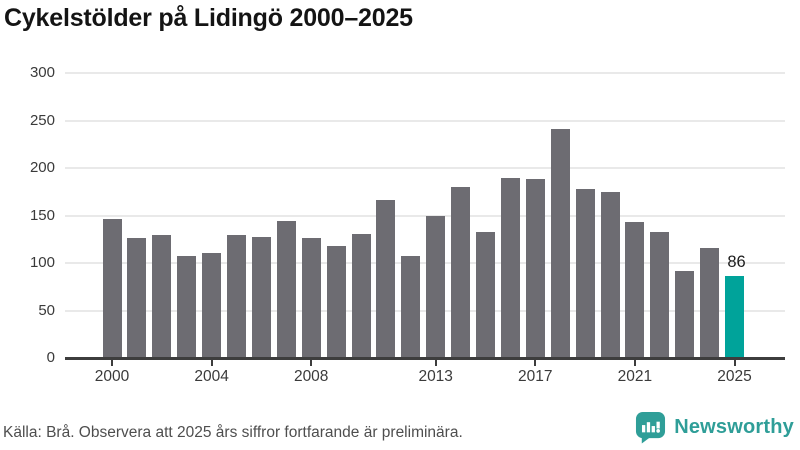 This screenshot has height=450, width=800. Describe the element at coordinates (311, 363) in the screenshot. I see `x-axis-tick-2008` at that location.